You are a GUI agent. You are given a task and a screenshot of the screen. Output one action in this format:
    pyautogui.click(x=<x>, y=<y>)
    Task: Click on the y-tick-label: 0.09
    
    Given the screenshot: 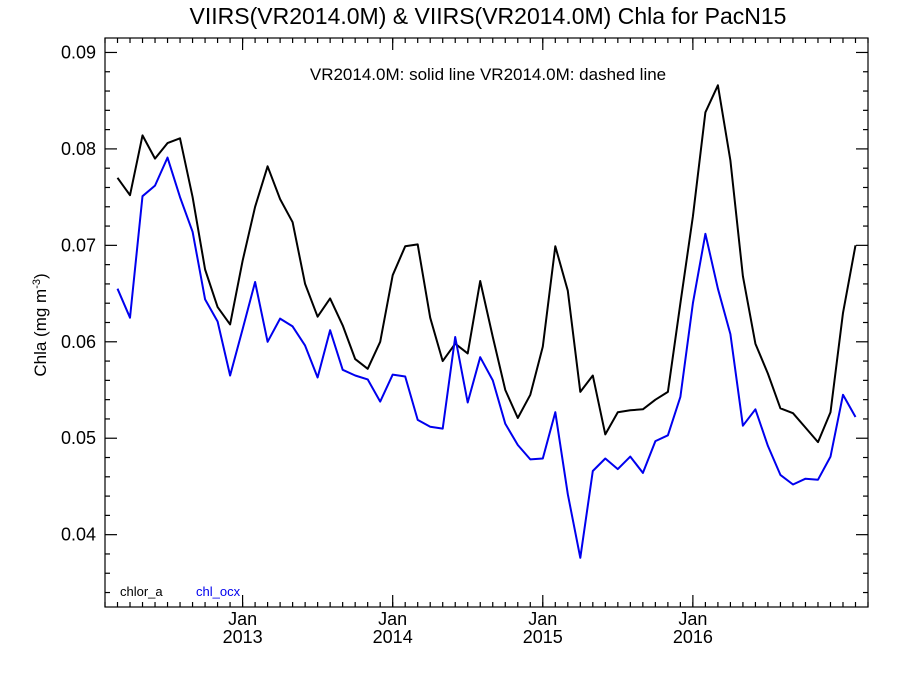 What is the action you would take?
    pyautogui.click(x=78, y=52)
    